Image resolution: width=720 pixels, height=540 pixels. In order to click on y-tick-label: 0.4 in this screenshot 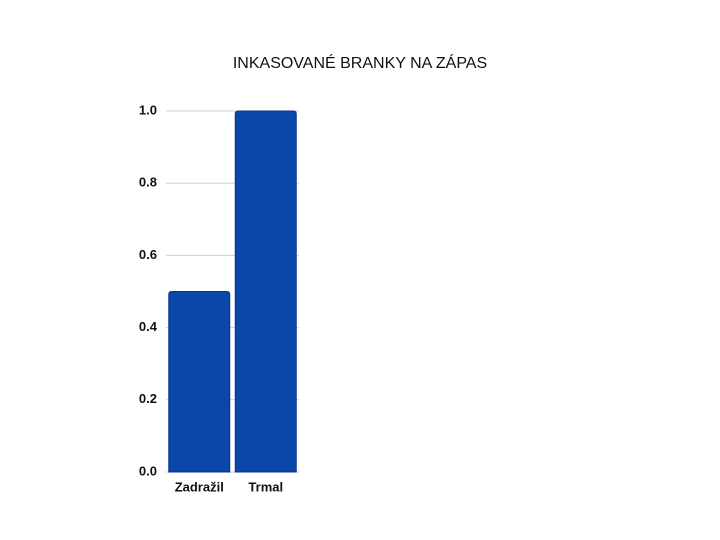, I will do `click(148, 326)`.